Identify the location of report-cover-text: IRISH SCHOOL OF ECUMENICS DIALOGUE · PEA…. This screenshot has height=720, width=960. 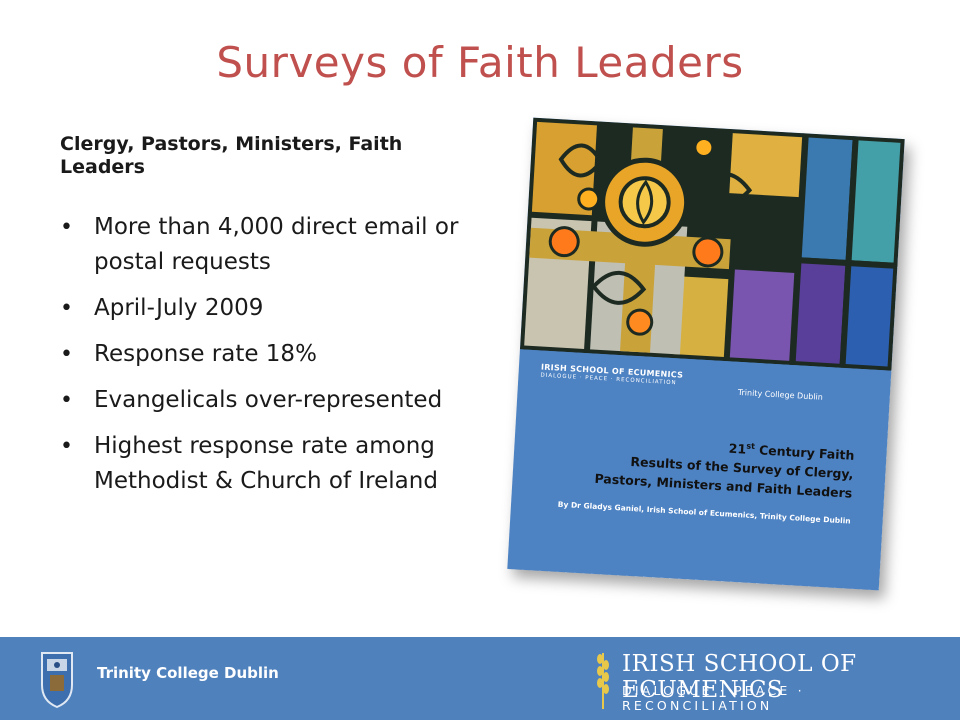
(699, 469).